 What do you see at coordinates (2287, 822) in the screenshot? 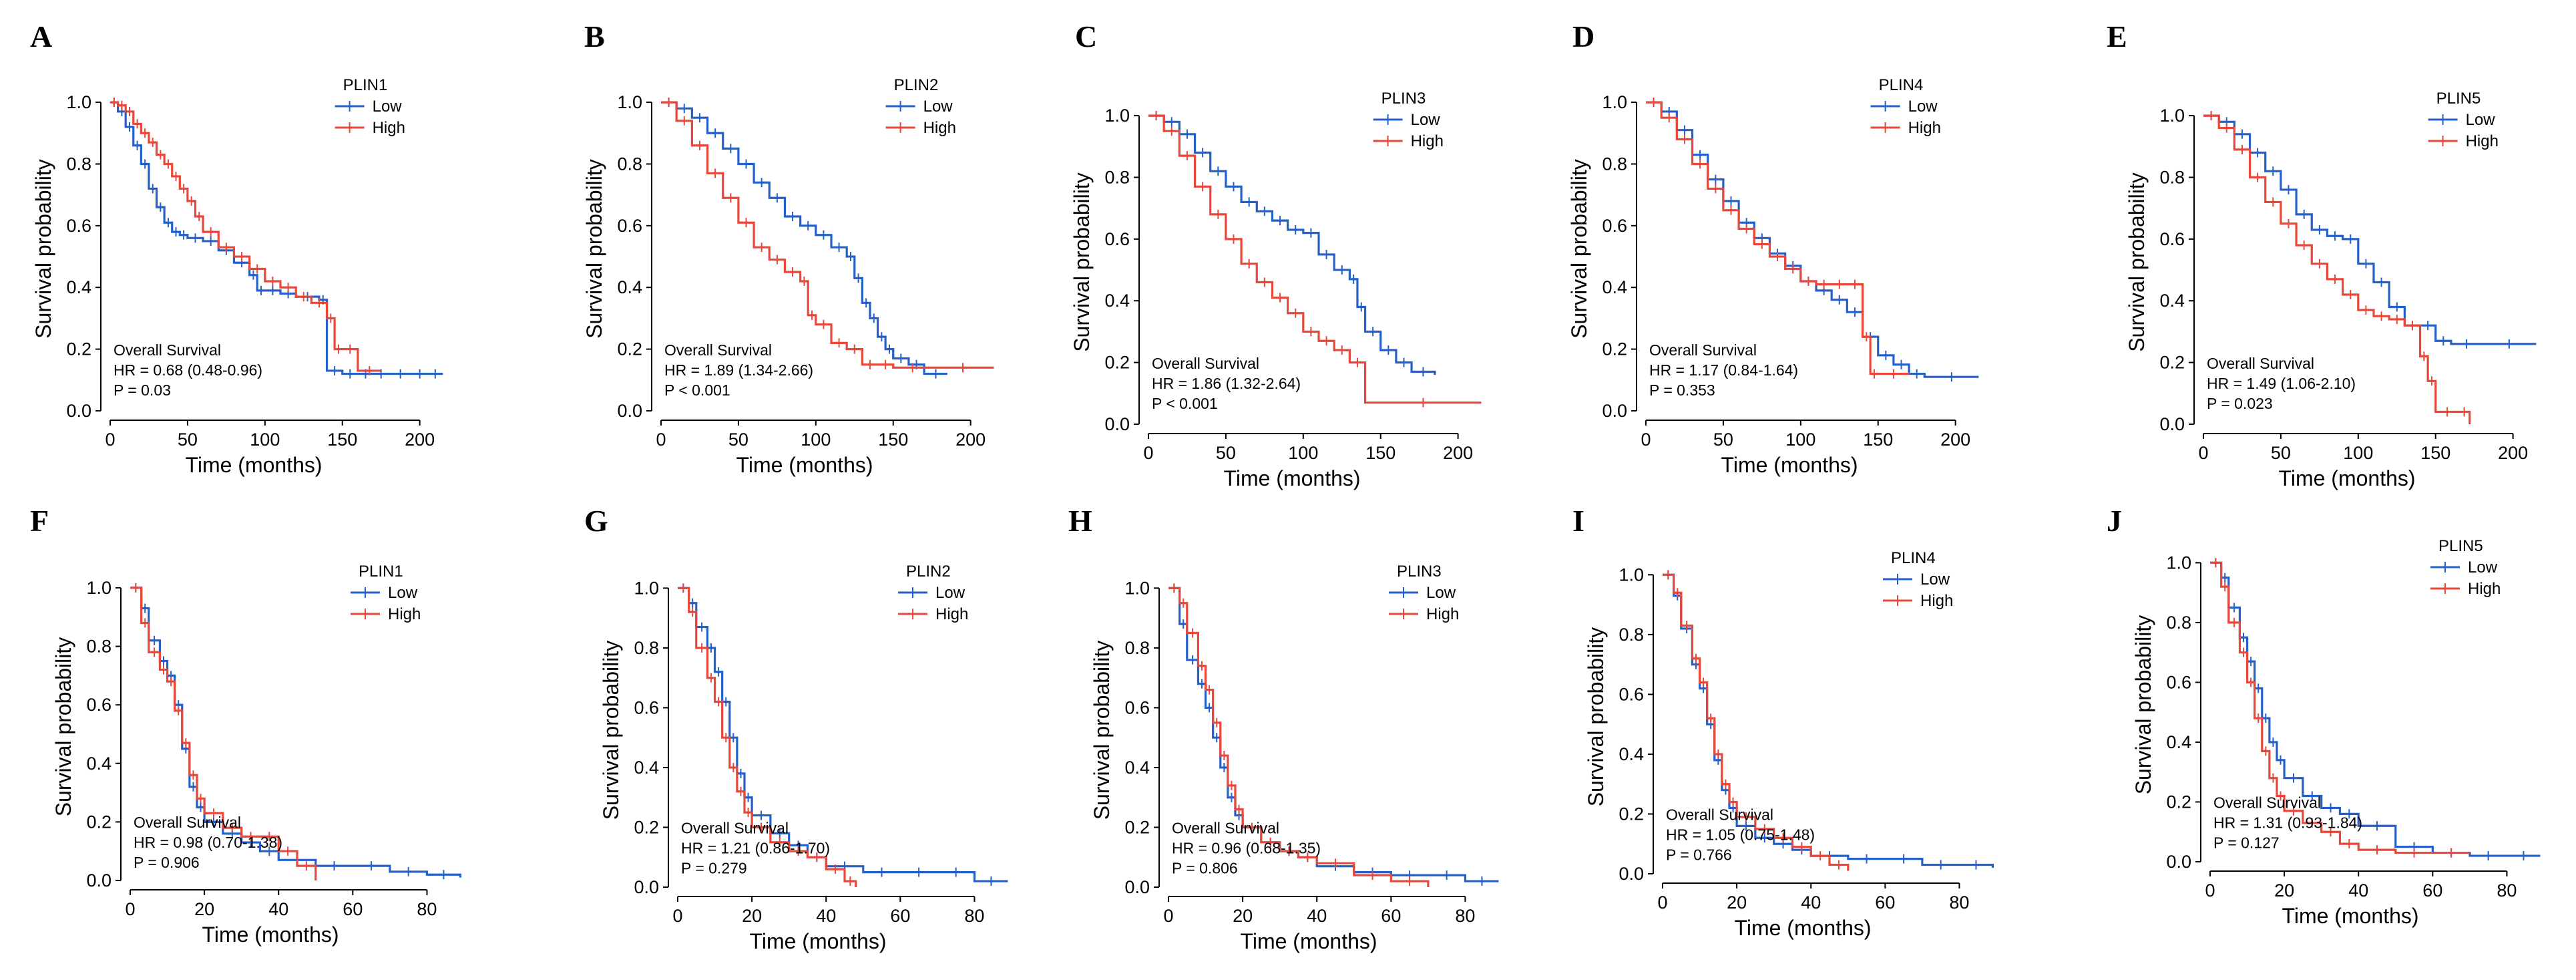
I see `stat-line: HR = 1.31 (0.93-1.84)` at bounding box center [2287, 822].